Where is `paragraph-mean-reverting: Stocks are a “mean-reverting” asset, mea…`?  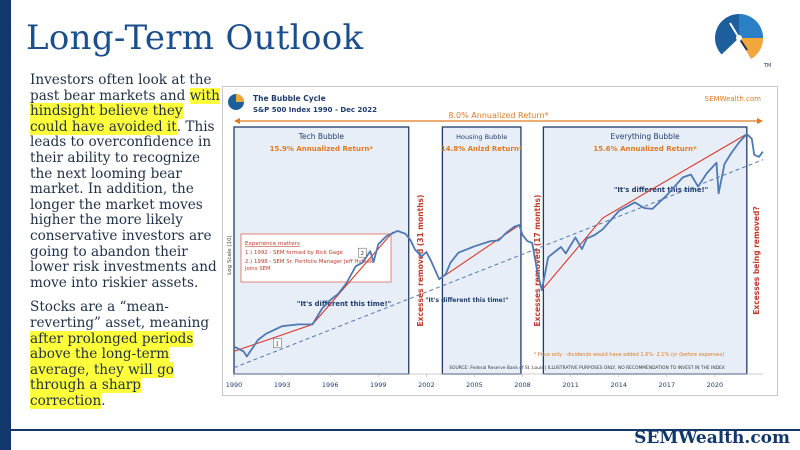
paragraph-mean-reverting: Stocks are a “mean-reverting” asset, mea… is located at coordinates (125, 354).